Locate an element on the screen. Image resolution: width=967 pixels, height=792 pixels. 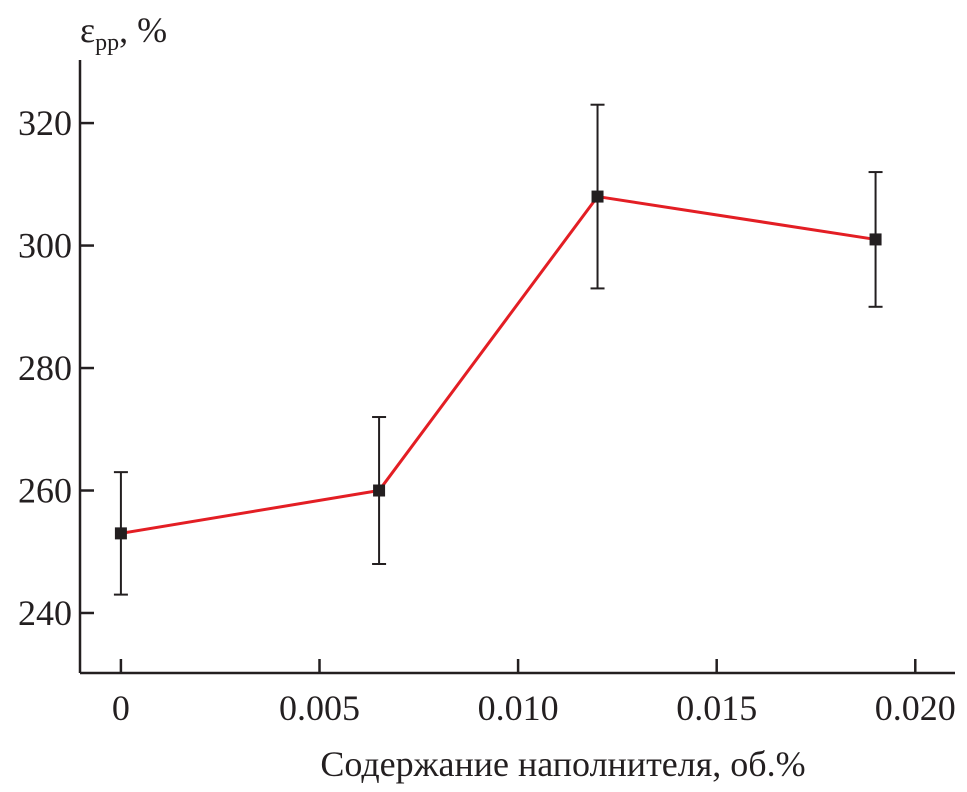
y-tick-label: 320 is located at coordinates (45, 123).